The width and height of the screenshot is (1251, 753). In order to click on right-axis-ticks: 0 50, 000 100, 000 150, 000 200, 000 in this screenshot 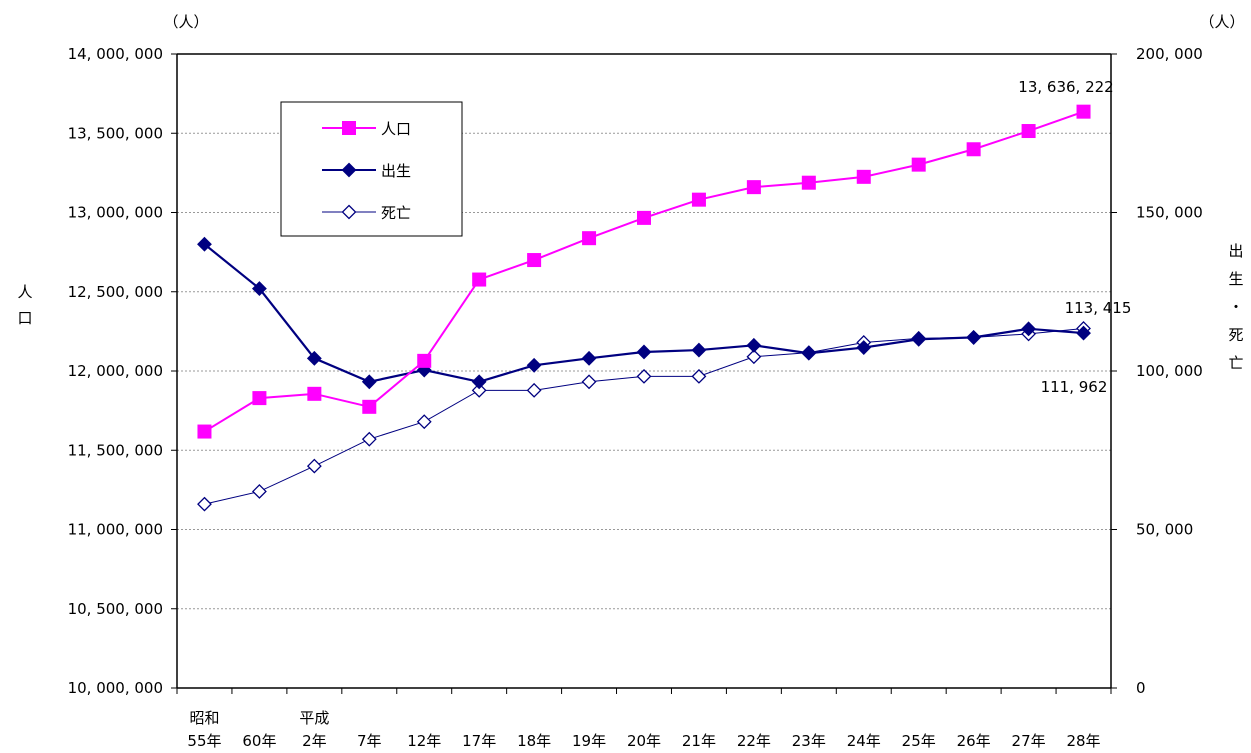, I will do `click(1157, 371)`.